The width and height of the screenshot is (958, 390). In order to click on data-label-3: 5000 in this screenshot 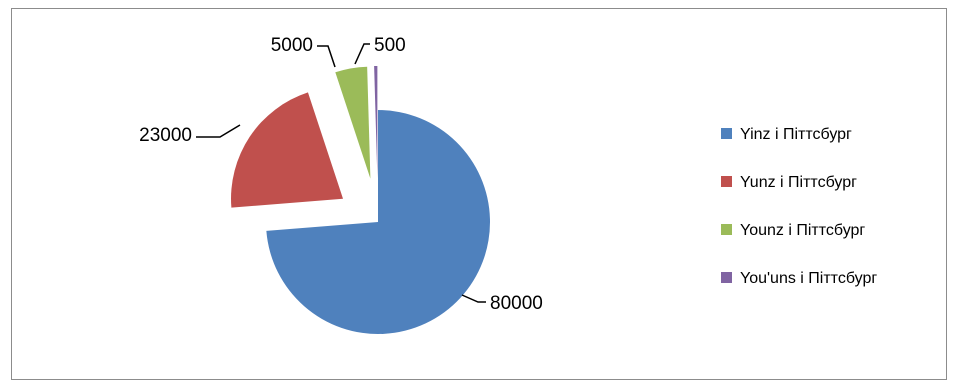, I will do `click(292, 45)`.